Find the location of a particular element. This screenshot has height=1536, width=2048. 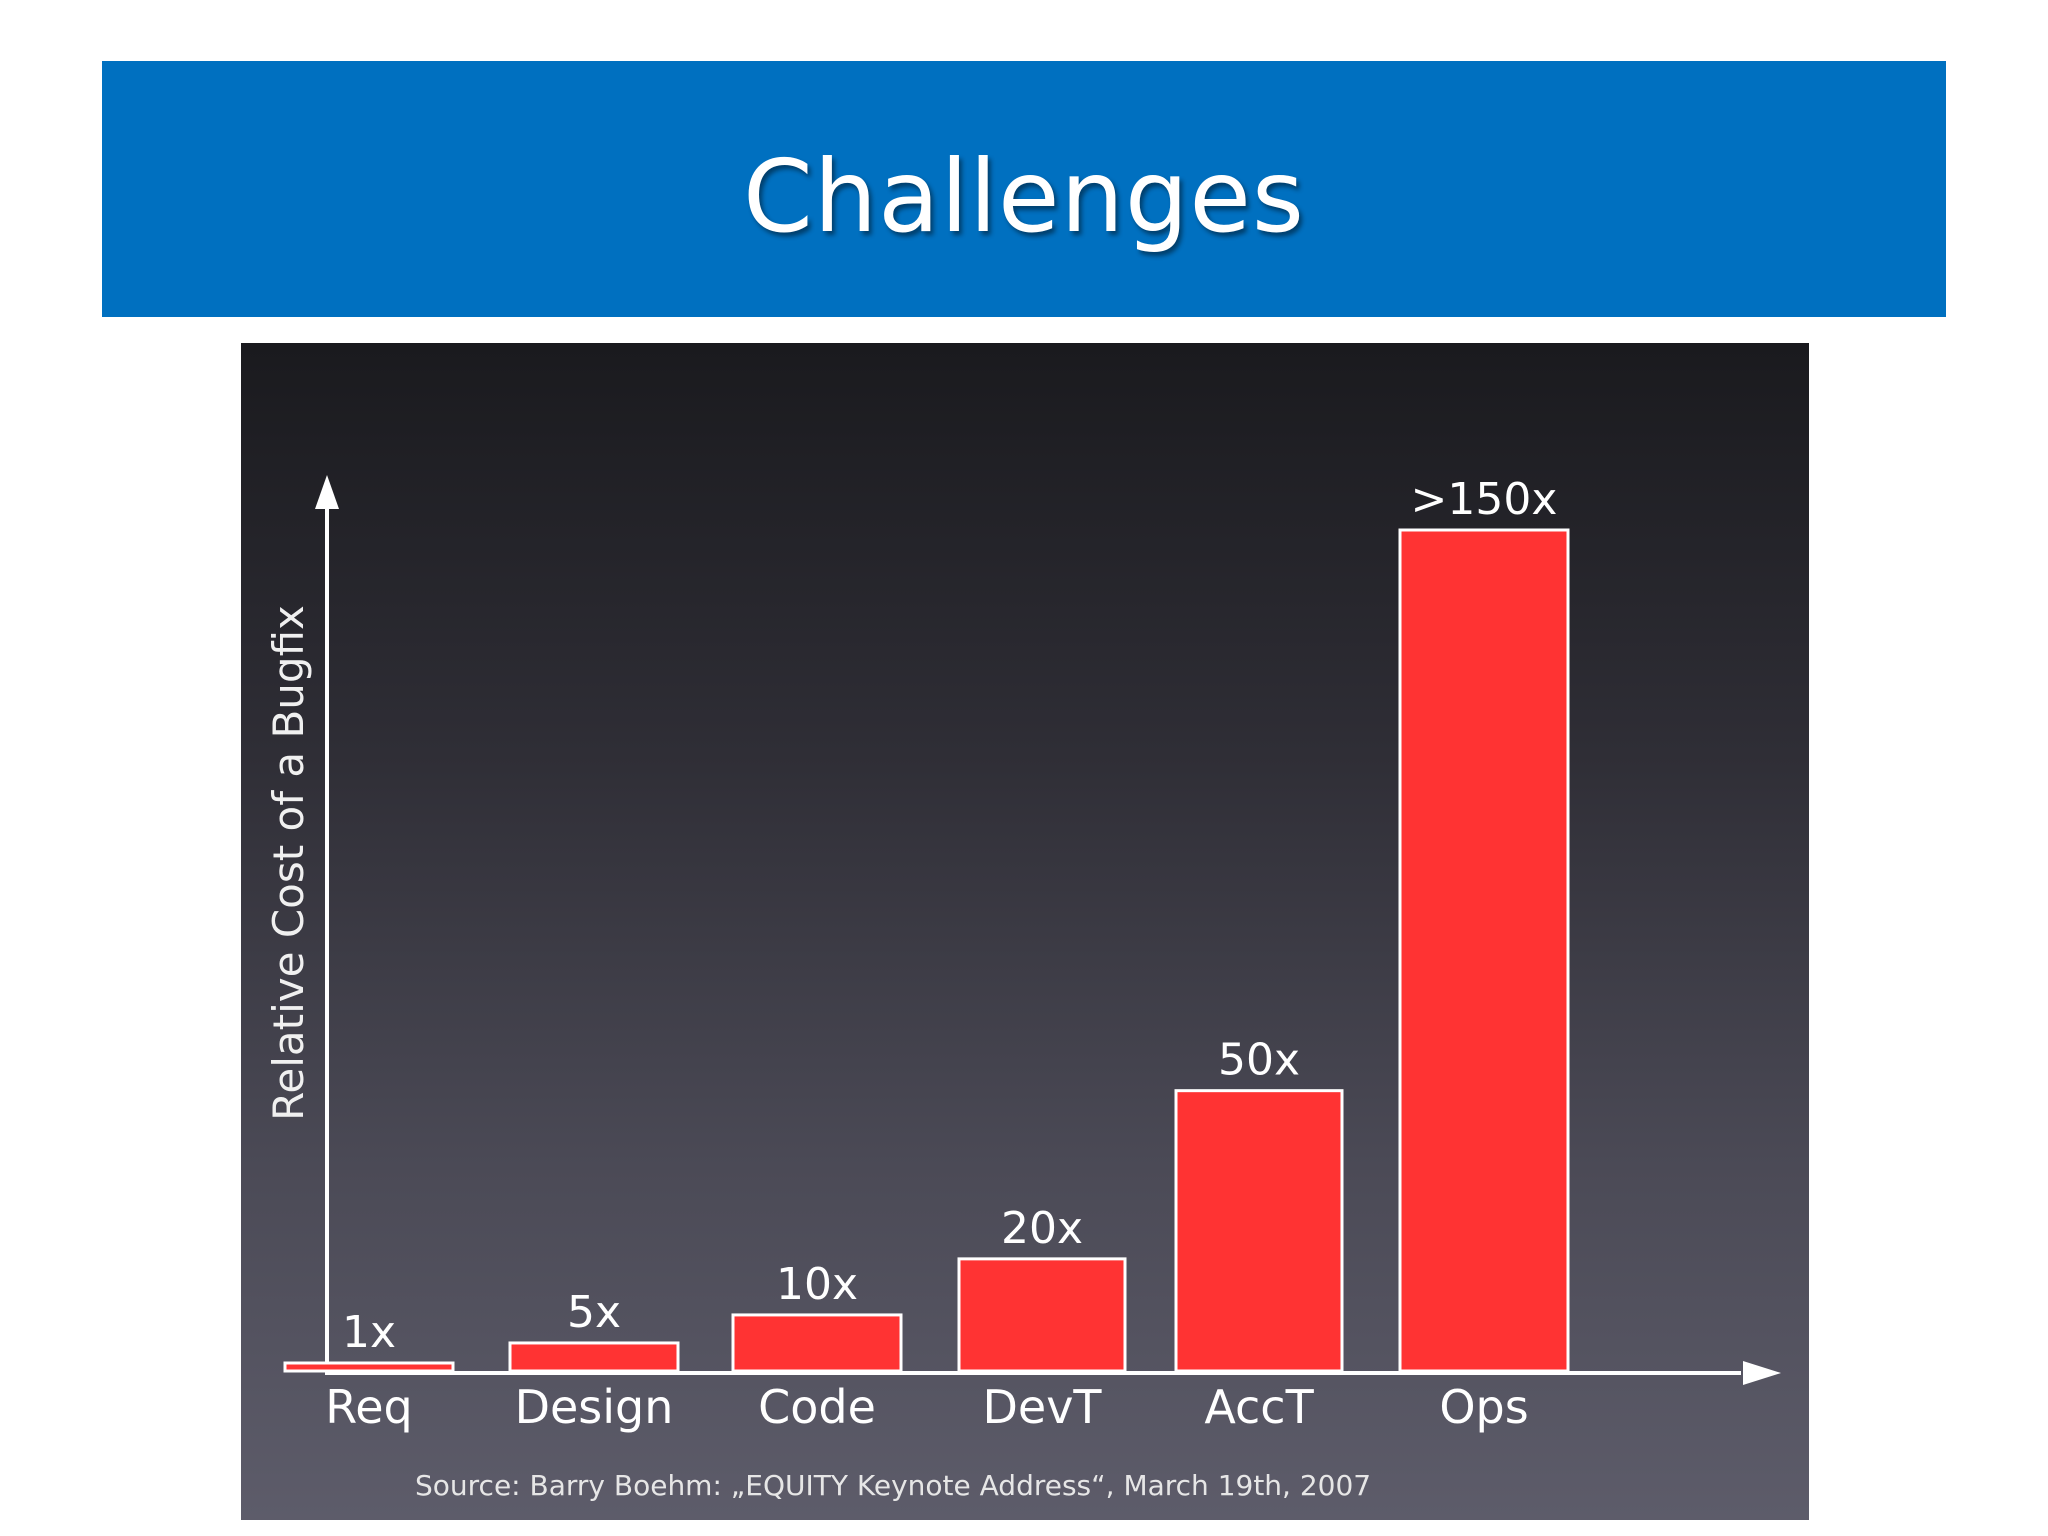

bar-design is located at coordinates (594, 1357).